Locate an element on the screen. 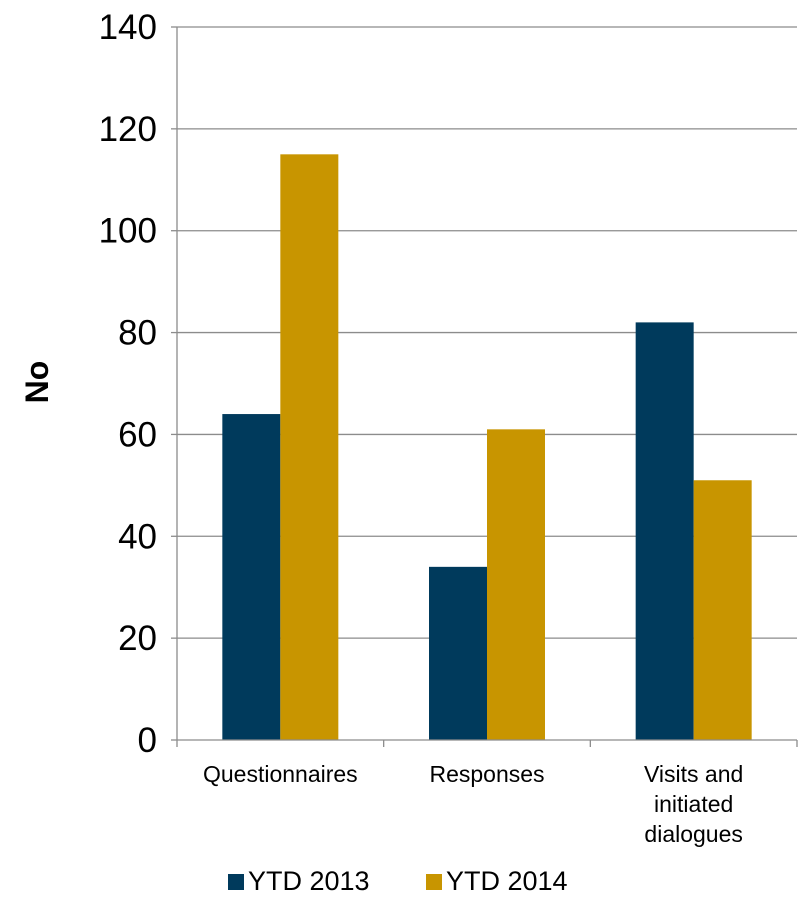 The height and width of the screenshot is (913, 800). y-tick-label: 80 is located at coordinates (137, 333).